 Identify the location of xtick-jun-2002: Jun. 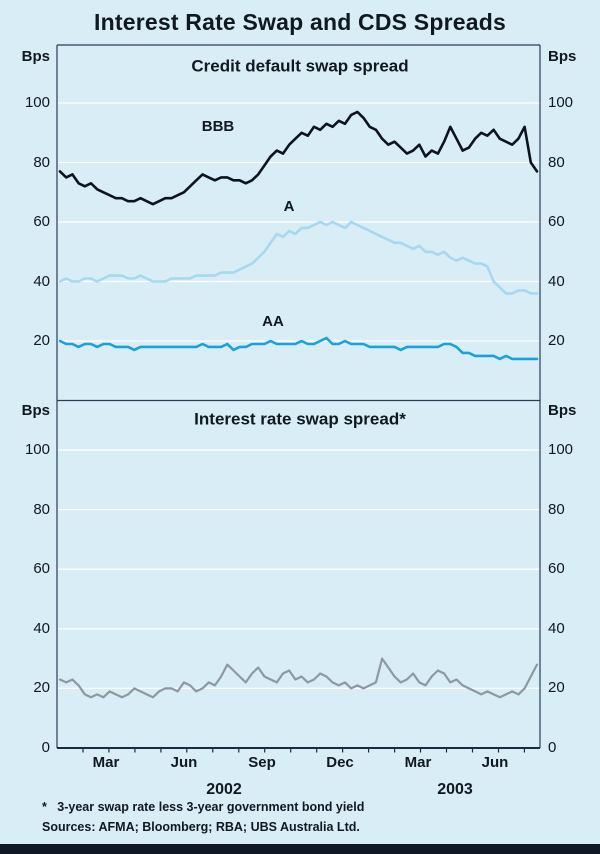
(184, 762).